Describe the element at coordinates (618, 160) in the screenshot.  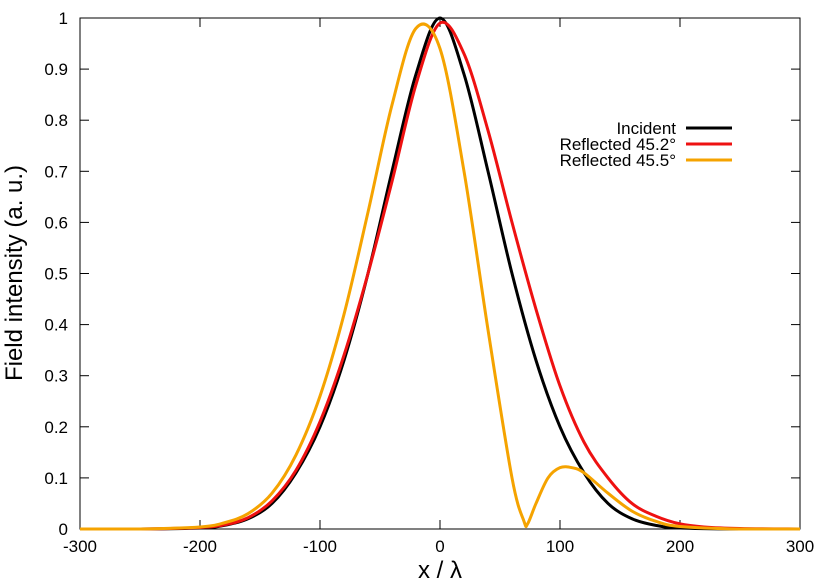
I see `legend-label: Reflected 45.5°` at that location.